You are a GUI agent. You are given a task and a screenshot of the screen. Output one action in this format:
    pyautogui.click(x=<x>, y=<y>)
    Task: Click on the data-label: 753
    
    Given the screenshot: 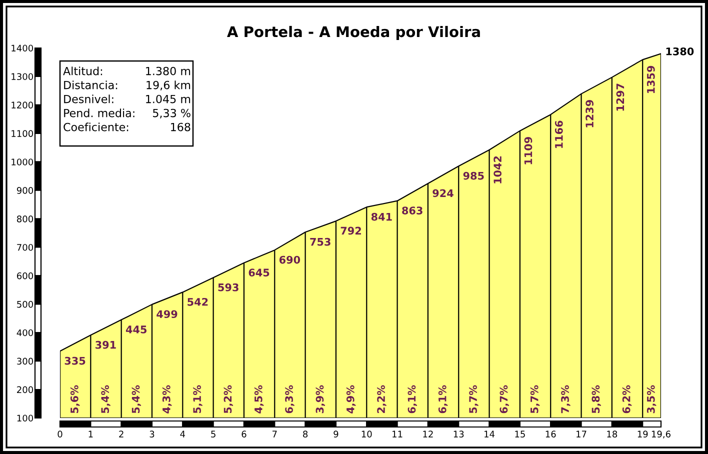 What is the action you would take?
    pyautogui.click(x=320, y=242)
    